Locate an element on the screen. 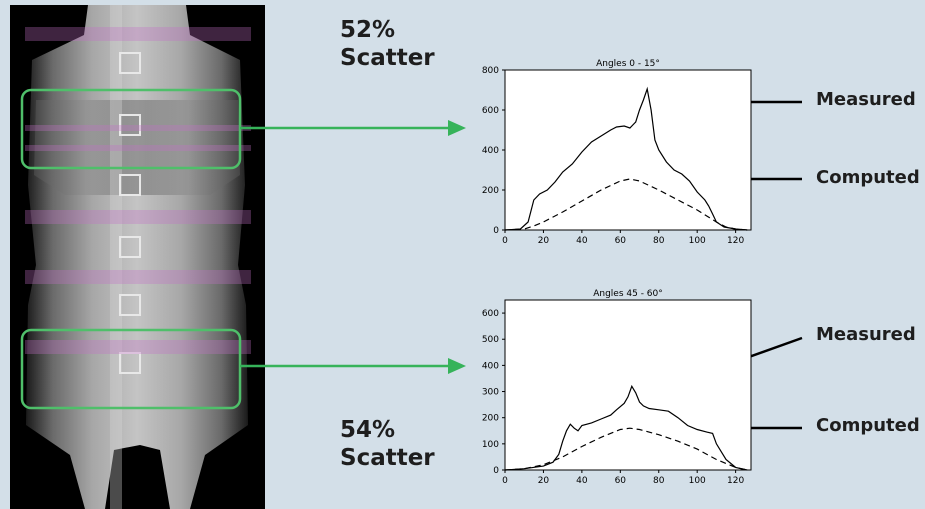 This screenshot has height=509, width=925. top-scatter-word: Scatter is located at coordinates (387, 58).